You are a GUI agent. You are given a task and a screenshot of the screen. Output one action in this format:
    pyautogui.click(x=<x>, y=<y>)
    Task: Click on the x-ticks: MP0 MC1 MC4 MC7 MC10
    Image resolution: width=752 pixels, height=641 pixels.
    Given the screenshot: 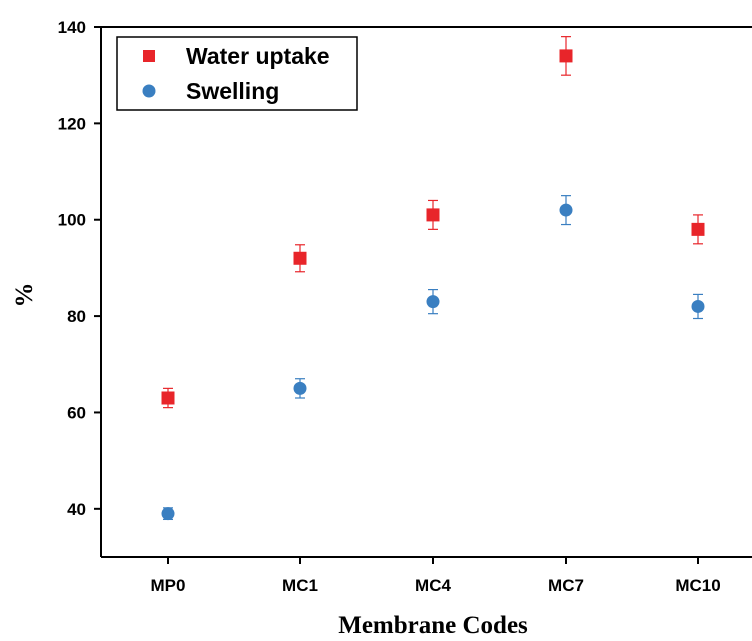 What is the action you would take?
    pyautogui.click(x=436, y=576)
    